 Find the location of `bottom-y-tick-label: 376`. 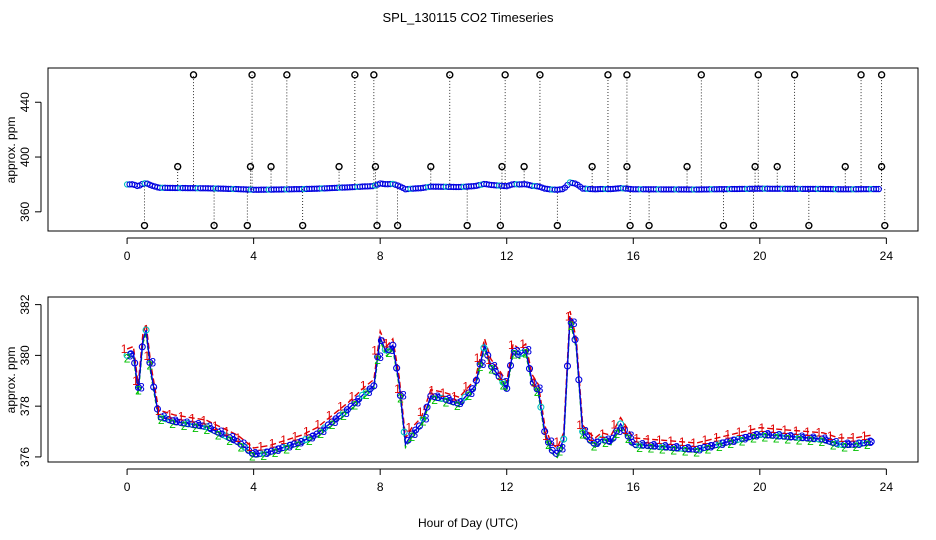

bottom-y-tick-label: 376 is located at coordinates (25, 457).